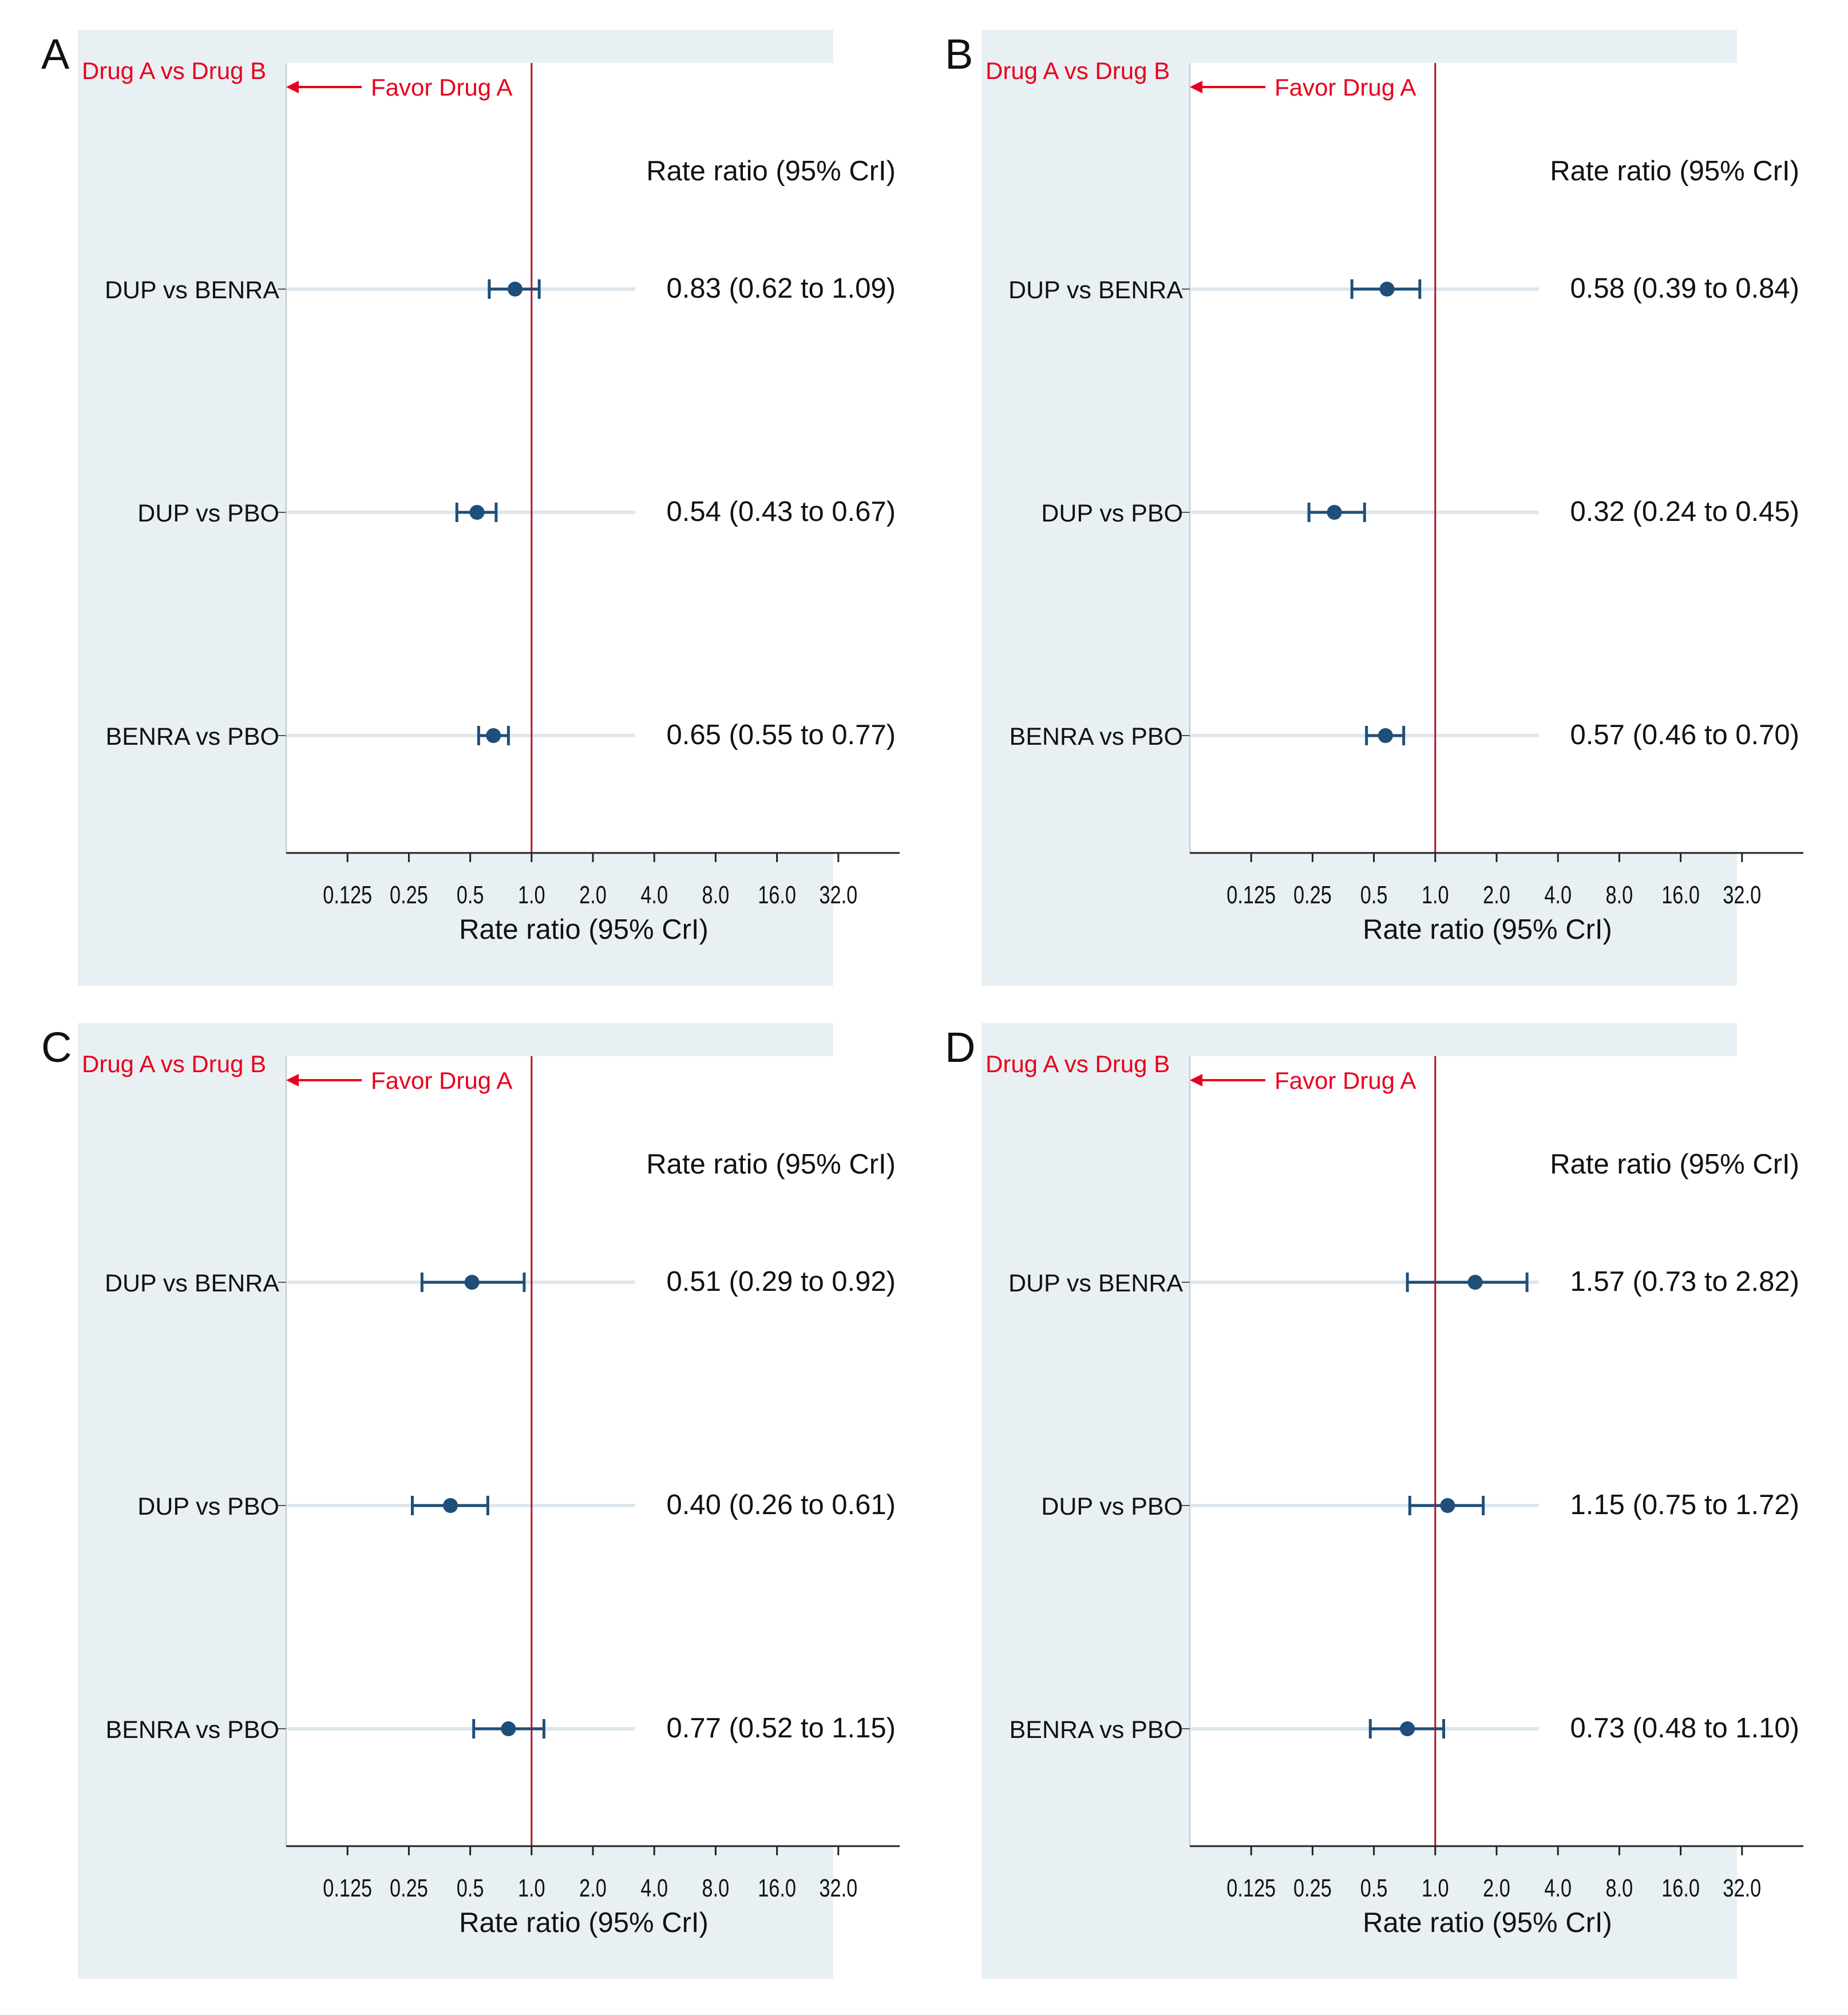  I want to click on panel-label: B, so click(959, 54).